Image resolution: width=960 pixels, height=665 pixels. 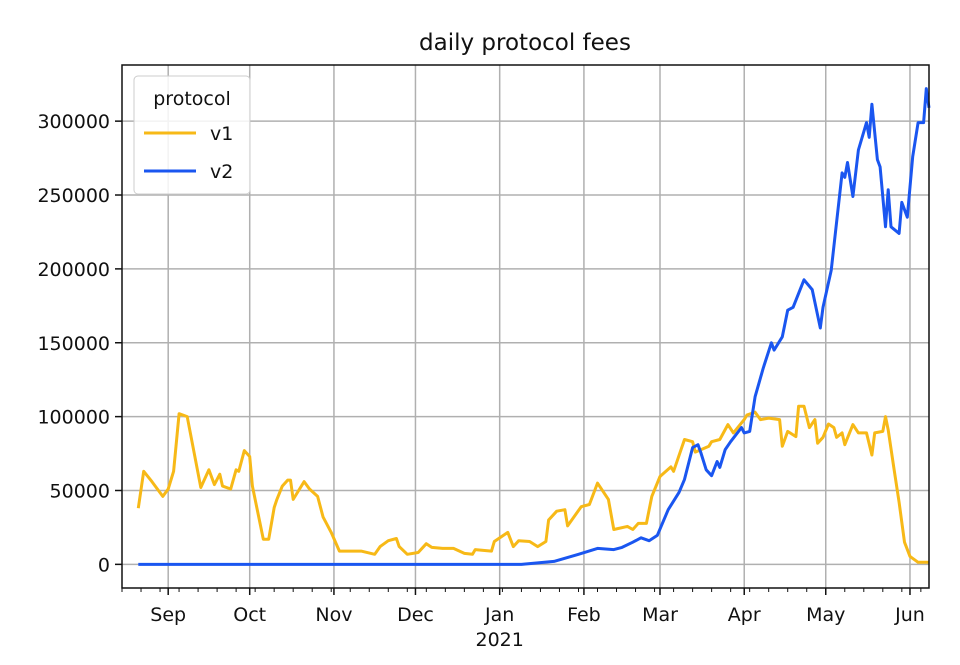 I want to click on y-tick-label: 150000, so click(x=73, y=344).